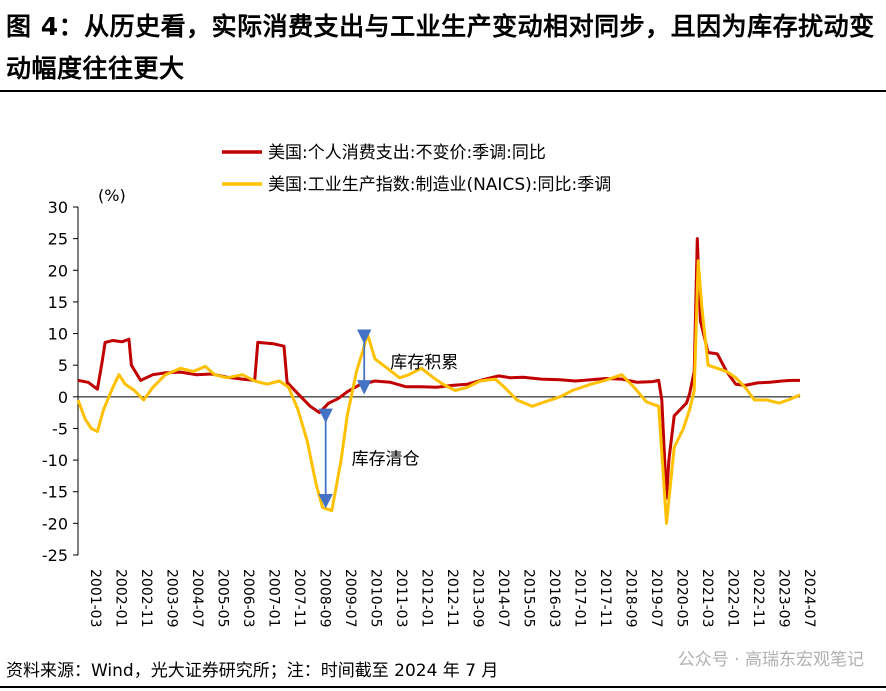 The image size is (886, 691). What do you see at coordinates (55, 523) in the screenshot?
I see `y-tick-label: -20` at bounding box center [55, 523].